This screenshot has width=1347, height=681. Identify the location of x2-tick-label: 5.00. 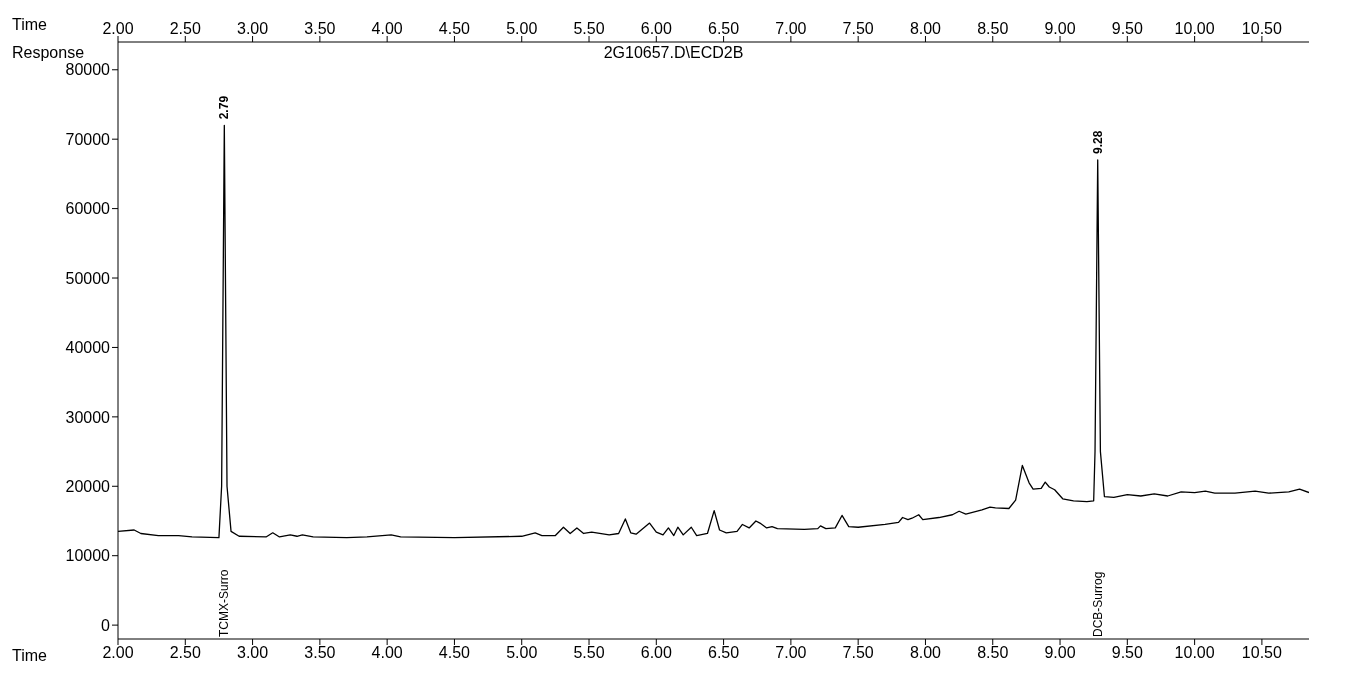
(522, 653).